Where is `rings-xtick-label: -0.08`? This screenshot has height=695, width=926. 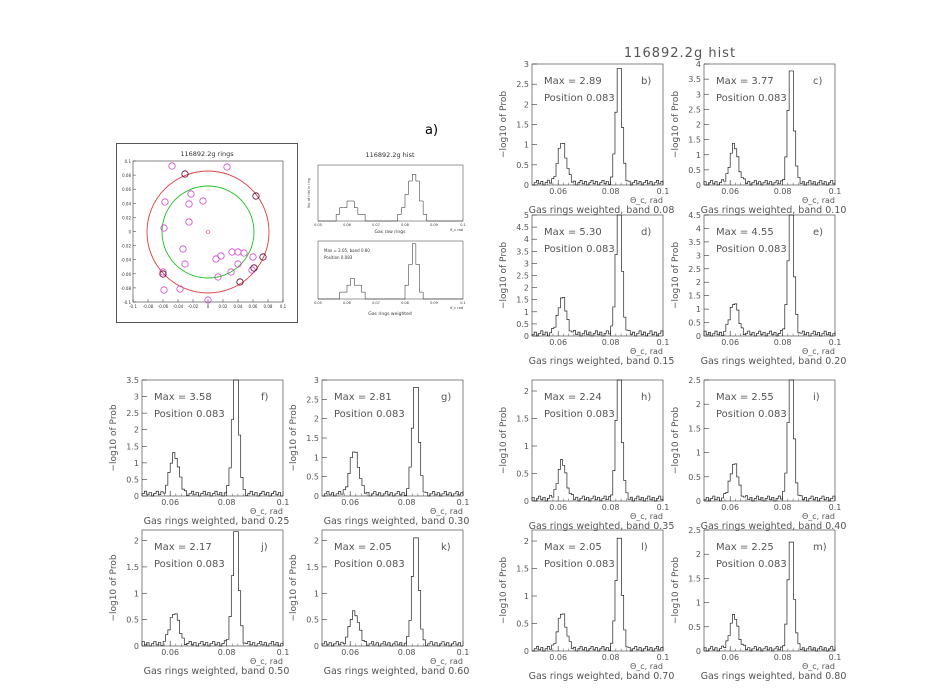 rings-xtick-label: -0.08 is located at coordinates (148, 306).